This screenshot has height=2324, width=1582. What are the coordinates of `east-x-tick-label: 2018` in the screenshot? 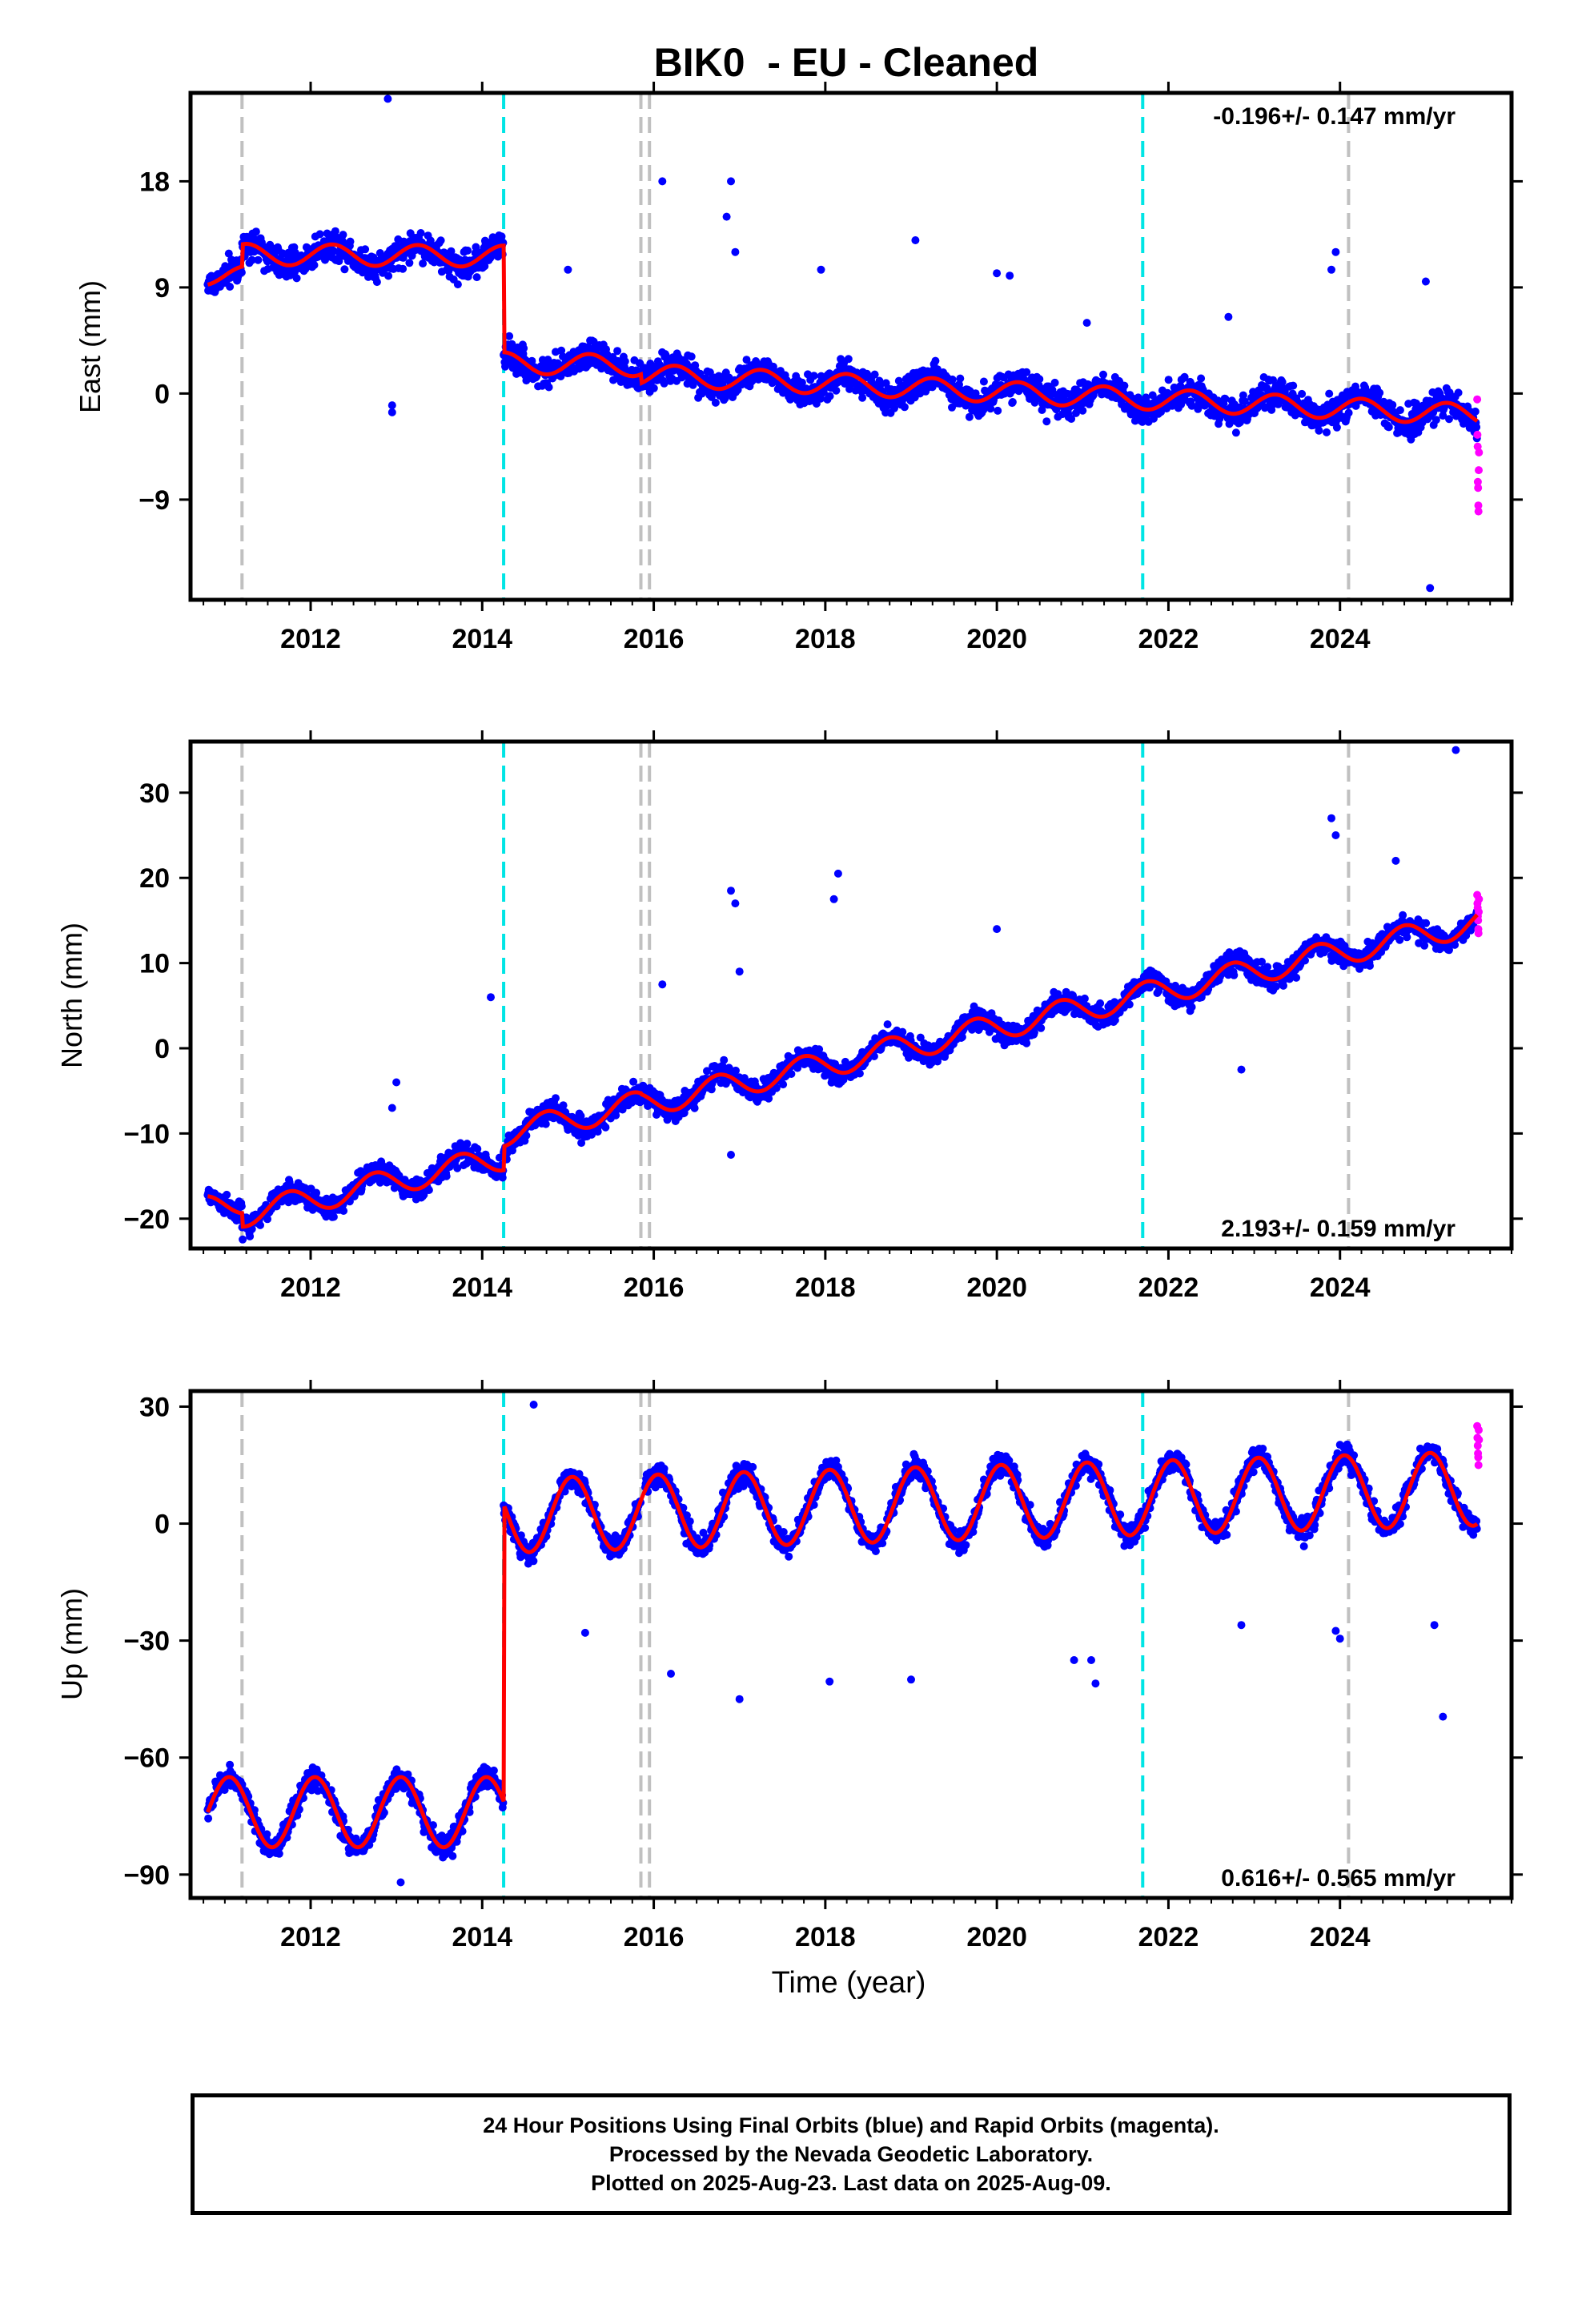 It's located at (825, 639).